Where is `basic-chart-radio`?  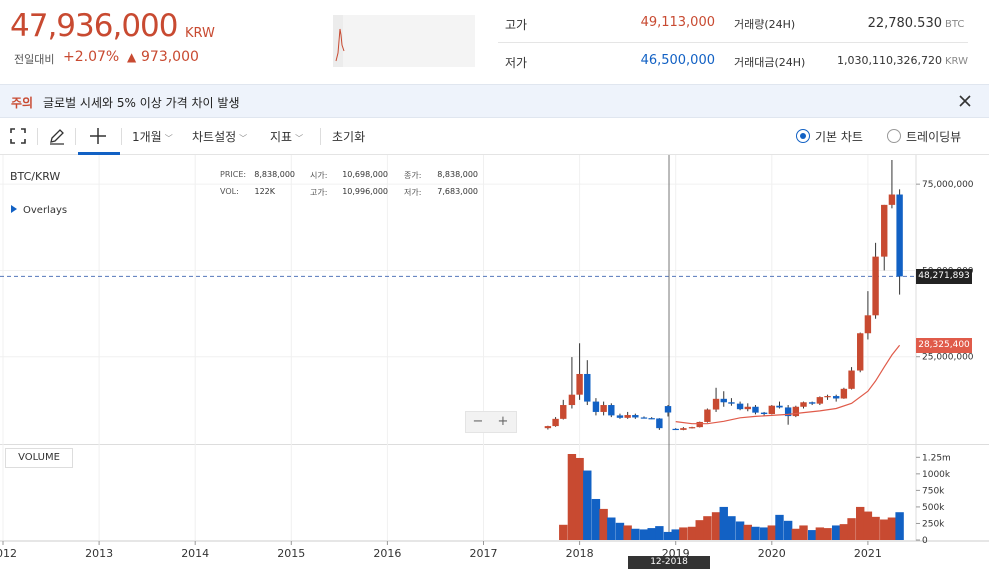 basic-chart-radio is located at coordinates (803, 136).